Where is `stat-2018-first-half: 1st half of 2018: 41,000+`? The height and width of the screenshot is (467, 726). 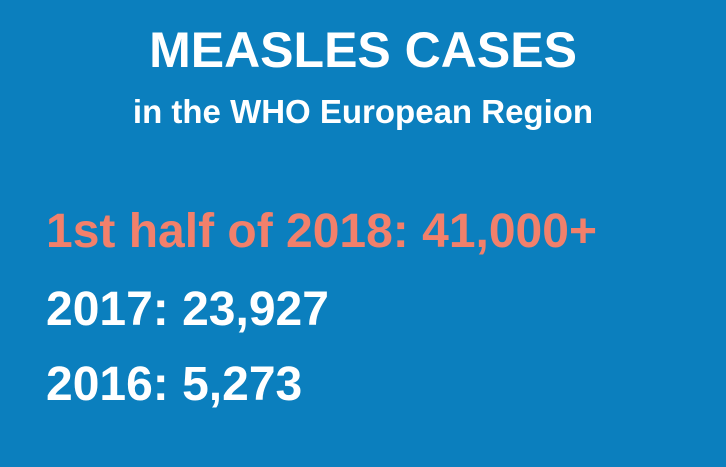
stat-2018-first-half: 1st half of 2018: 41,000+ is located at coordinates (321, 231).